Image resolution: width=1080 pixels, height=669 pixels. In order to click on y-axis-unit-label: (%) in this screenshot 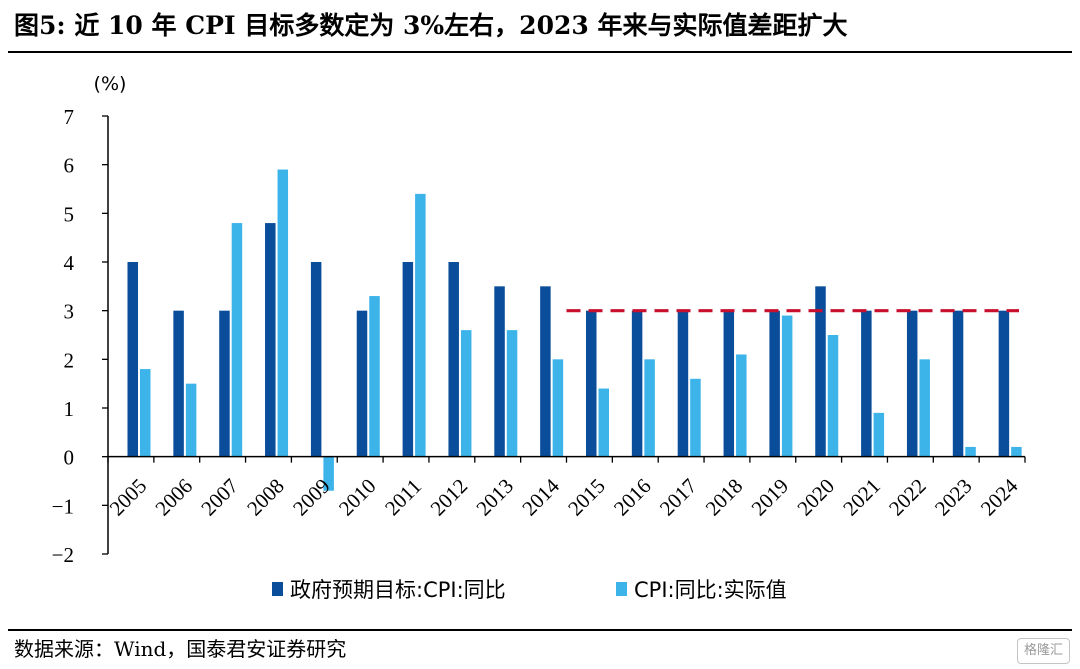, I will do `click(110, 84)`.